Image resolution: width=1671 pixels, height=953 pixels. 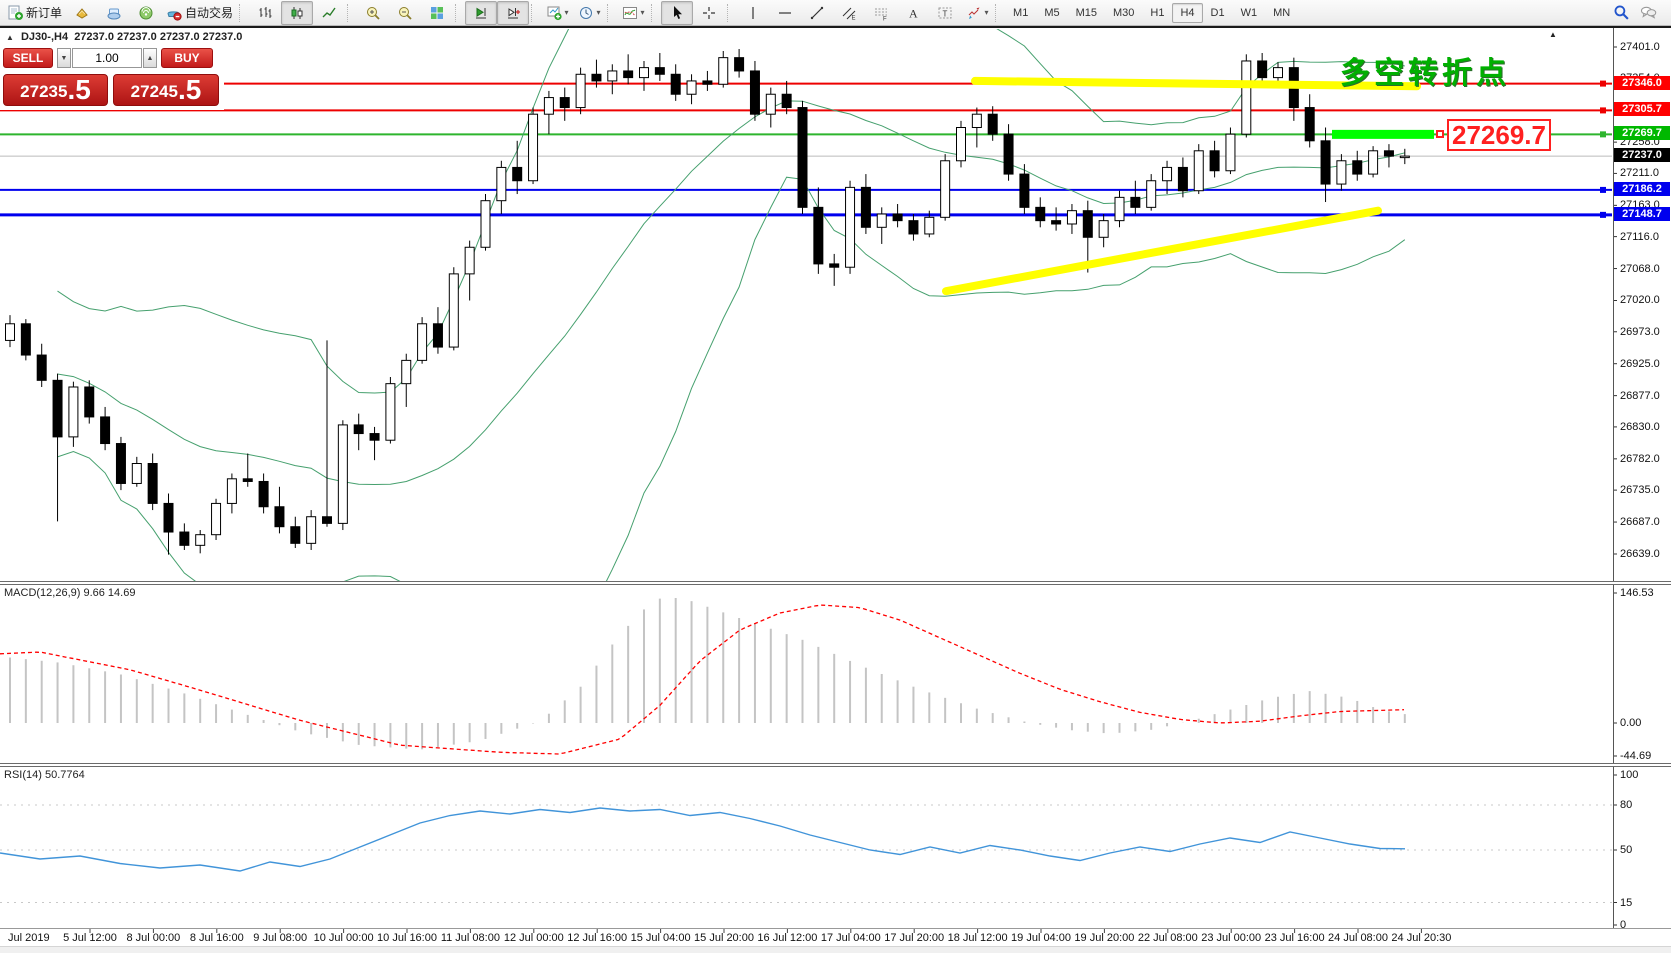 I want to click on auto-scroll-button, so click(x=481, y=12).